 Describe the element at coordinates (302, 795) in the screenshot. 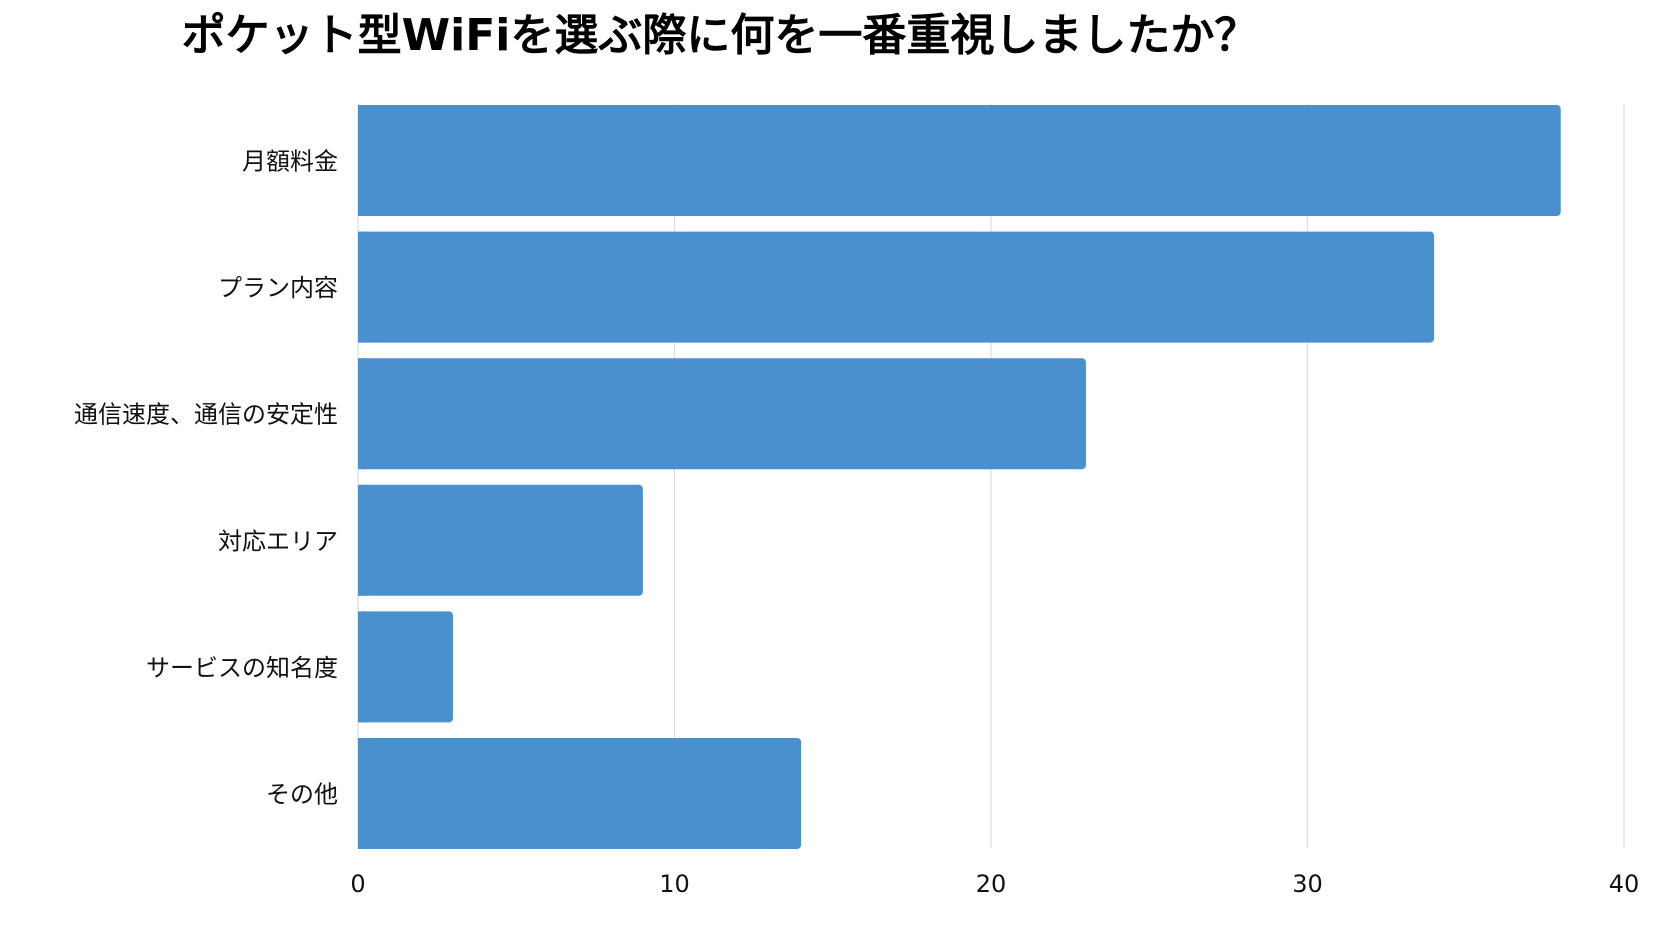

I see `category-label: その他` at that location.